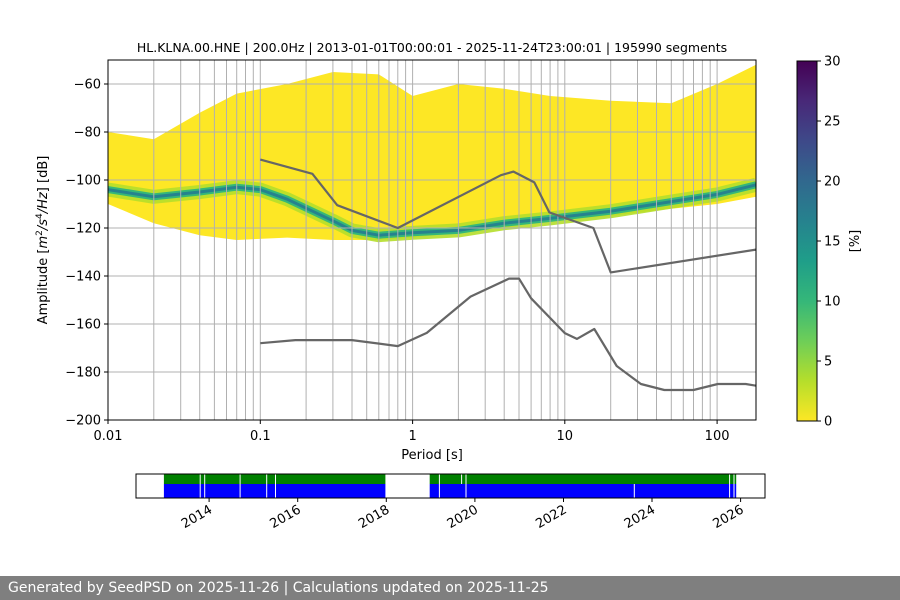 The image size is (900, 600). Describe the element at coordinates (83, 229) in the screenshot. I see `y-tick-label: −120` at that location.